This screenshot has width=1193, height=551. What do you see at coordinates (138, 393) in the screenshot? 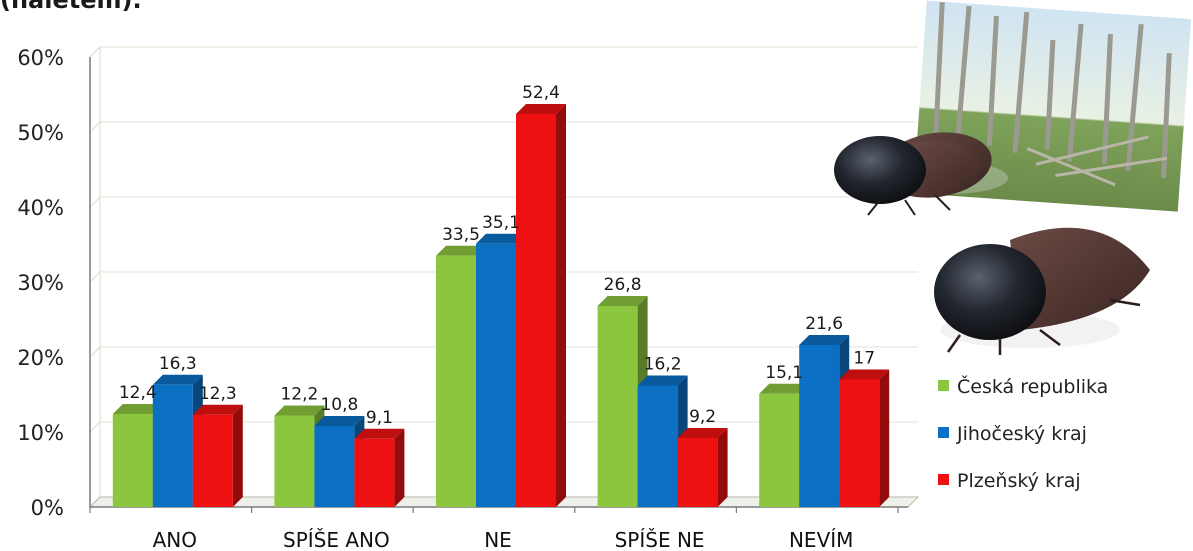
I see `data-label: 12,4` at bounding box center [138, 393].